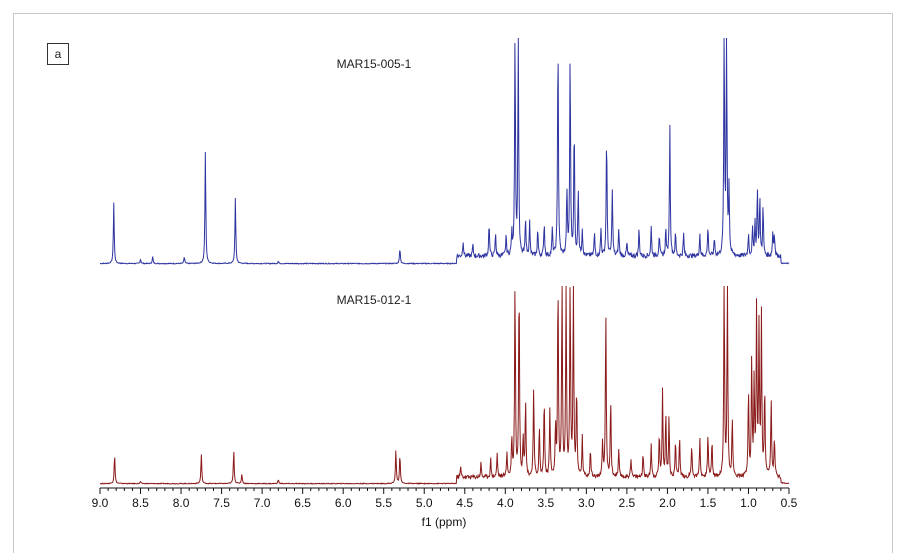  Describe the element at coordinates (545, 503) in the screenshot. I see `x-tick-label: 3.5` at that location.